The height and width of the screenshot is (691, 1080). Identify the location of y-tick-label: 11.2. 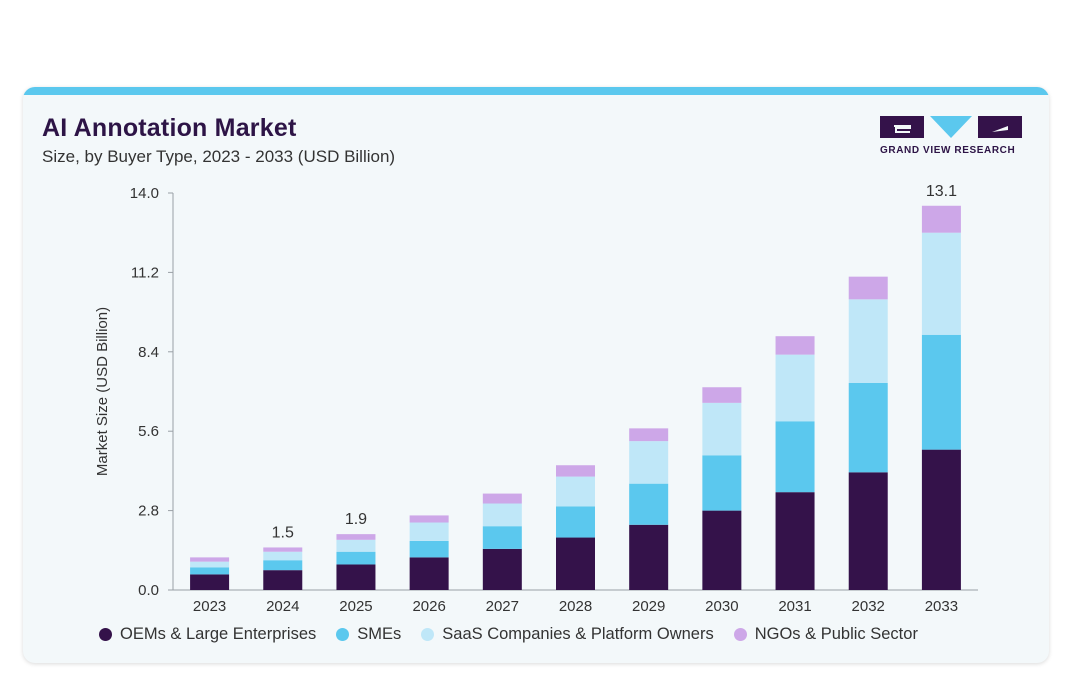
(145, 272).